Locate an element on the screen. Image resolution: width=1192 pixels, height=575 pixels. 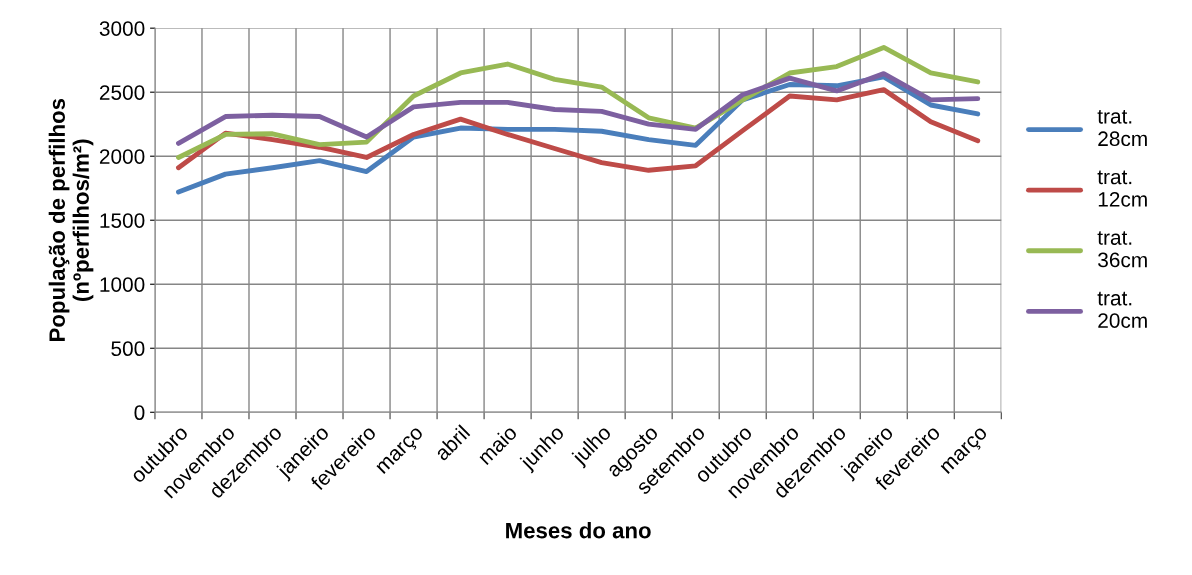
y-tick-label: 2000 is located at coordinates (122, 156).